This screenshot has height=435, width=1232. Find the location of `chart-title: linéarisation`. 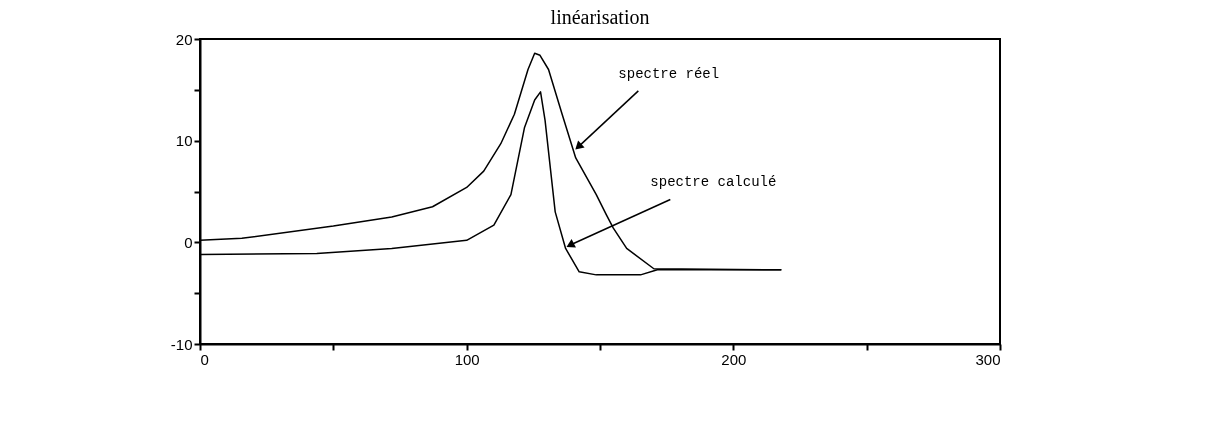

chart-title: linéarisation is located at coordinates (600, 17).